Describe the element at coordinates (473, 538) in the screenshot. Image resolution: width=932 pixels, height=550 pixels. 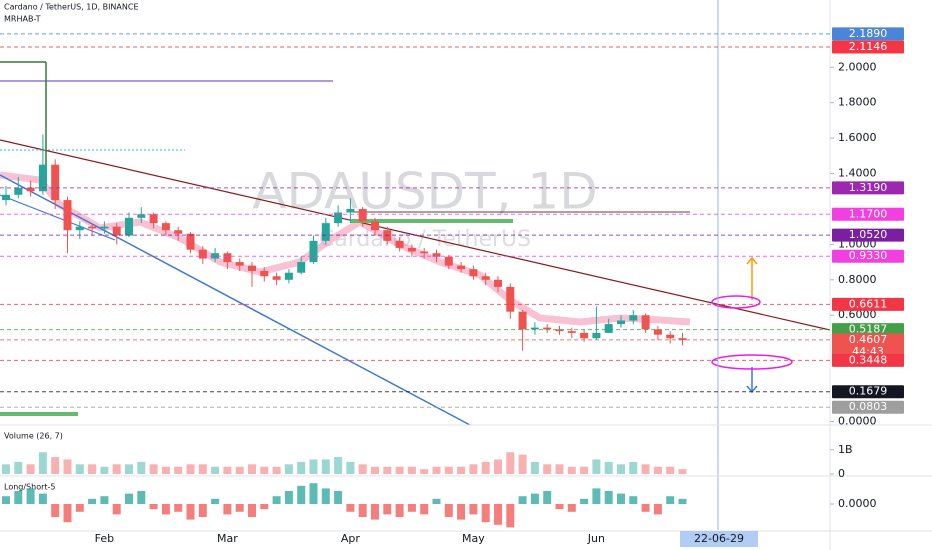
I see `x-tick-label: May` at that location.